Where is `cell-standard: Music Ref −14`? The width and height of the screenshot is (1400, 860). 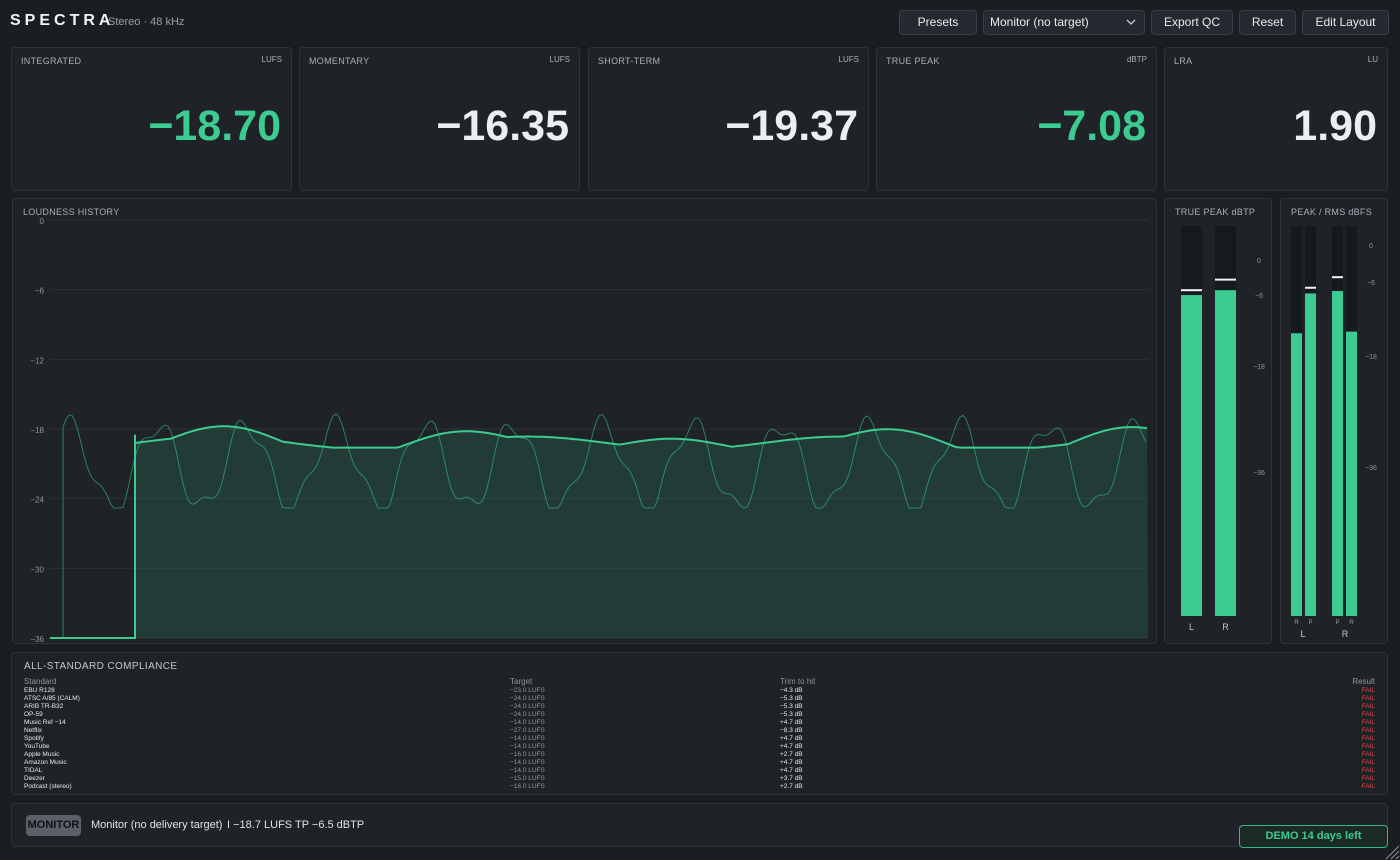 cell-standard: Music Ref −14 is located at coordinates (45, 722).